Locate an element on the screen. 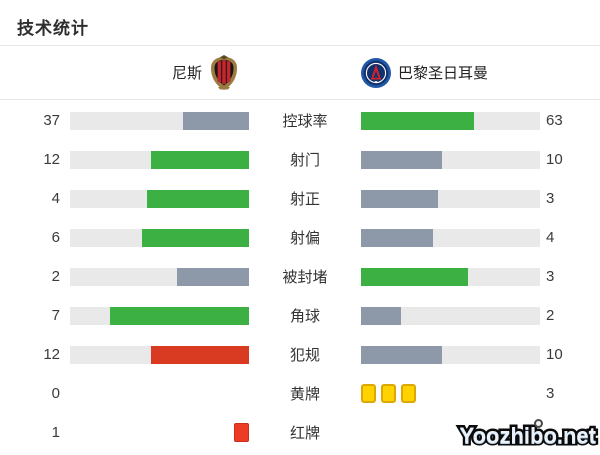  teams-header: 尼斯 is located at coordinates (300, 73).